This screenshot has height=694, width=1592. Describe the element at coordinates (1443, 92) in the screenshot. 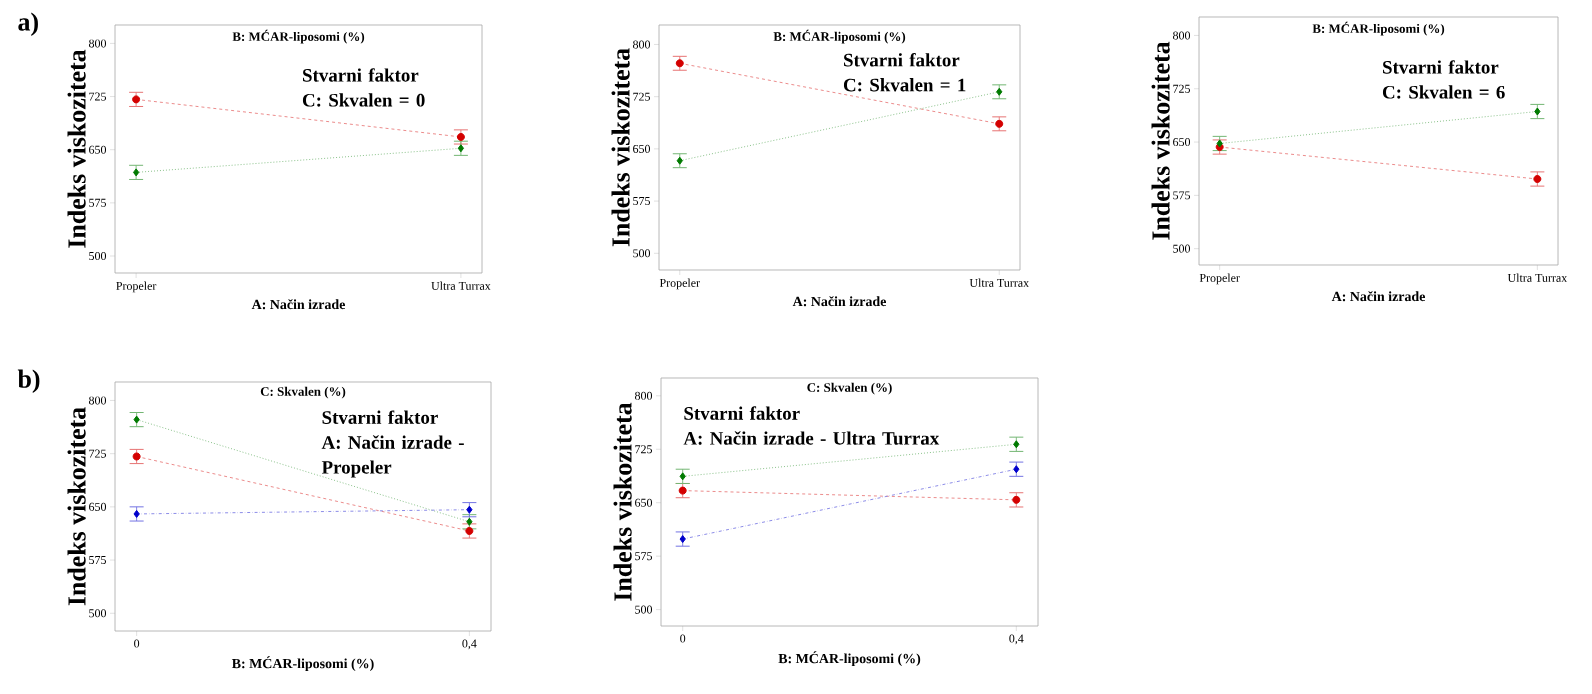

I see `annotation: C: Skvalen = 6` at that location.